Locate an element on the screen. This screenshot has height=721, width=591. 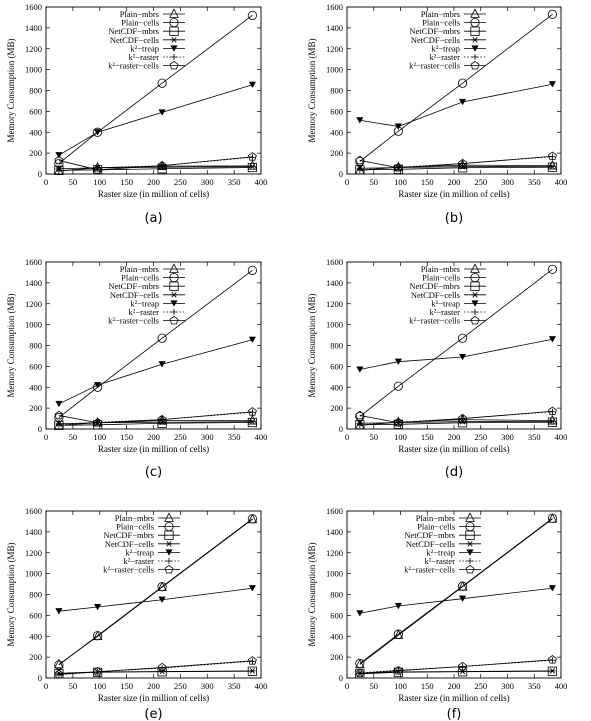
panel-caption: (b) is located at coordinates (454, 218).